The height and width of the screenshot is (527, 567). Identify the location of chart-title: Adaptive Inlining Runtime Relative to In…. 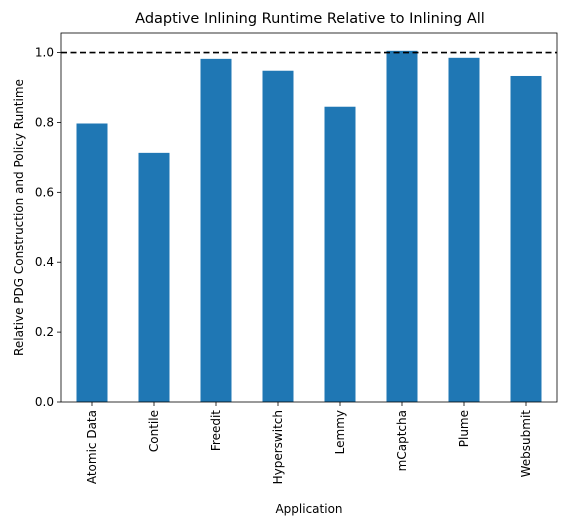
(310, 19).